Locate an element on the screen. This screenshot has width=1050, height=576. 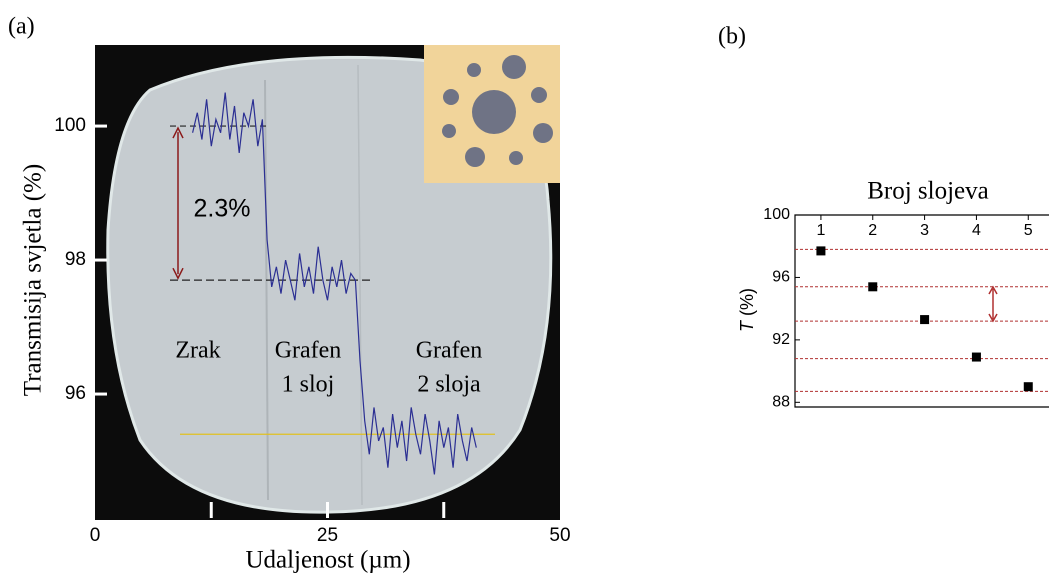
panel-label: (a) is located at coordinates (21, 27).